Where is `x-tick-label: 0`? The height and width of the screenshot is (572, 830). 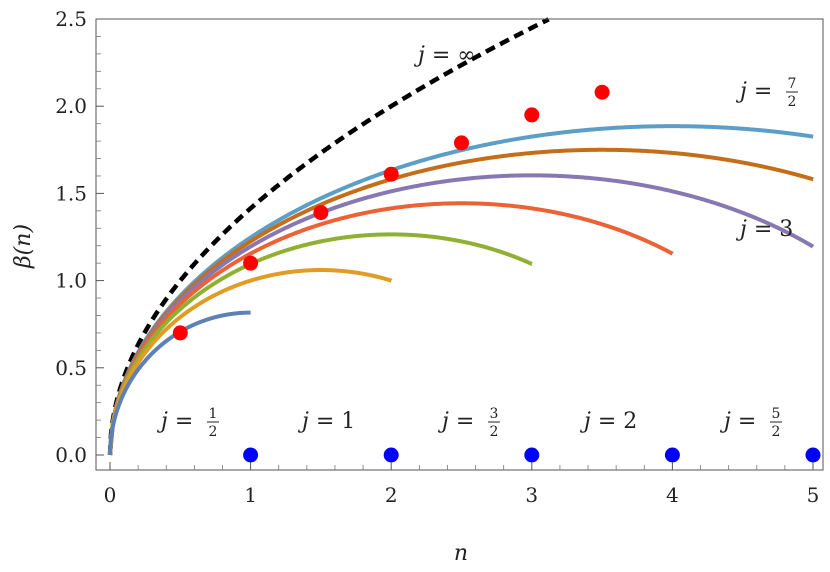 x-tick-label: 0 is located at coordinates (110, 495).